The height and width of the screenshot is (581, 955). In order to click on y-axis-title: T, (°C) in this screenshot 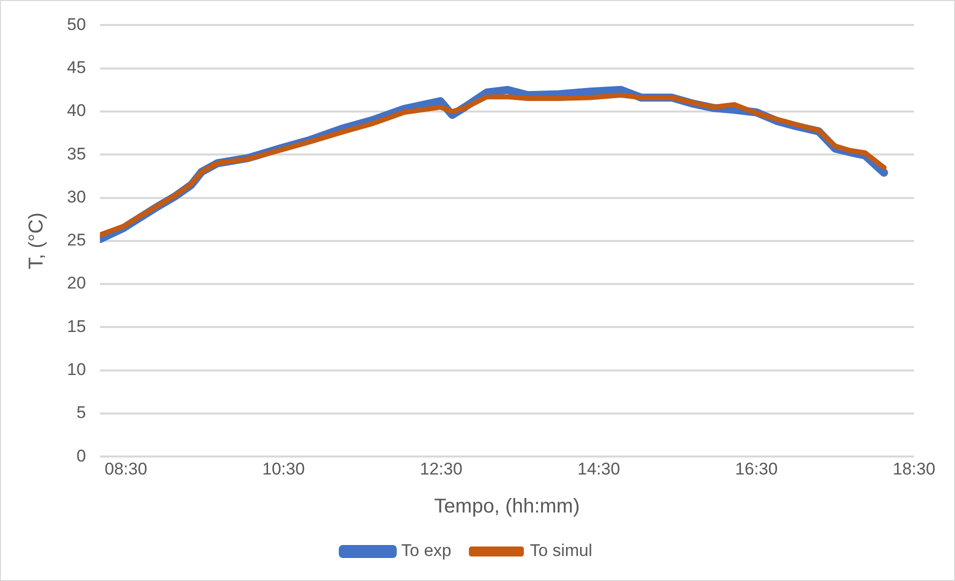, I will do `click(37, 241)`.